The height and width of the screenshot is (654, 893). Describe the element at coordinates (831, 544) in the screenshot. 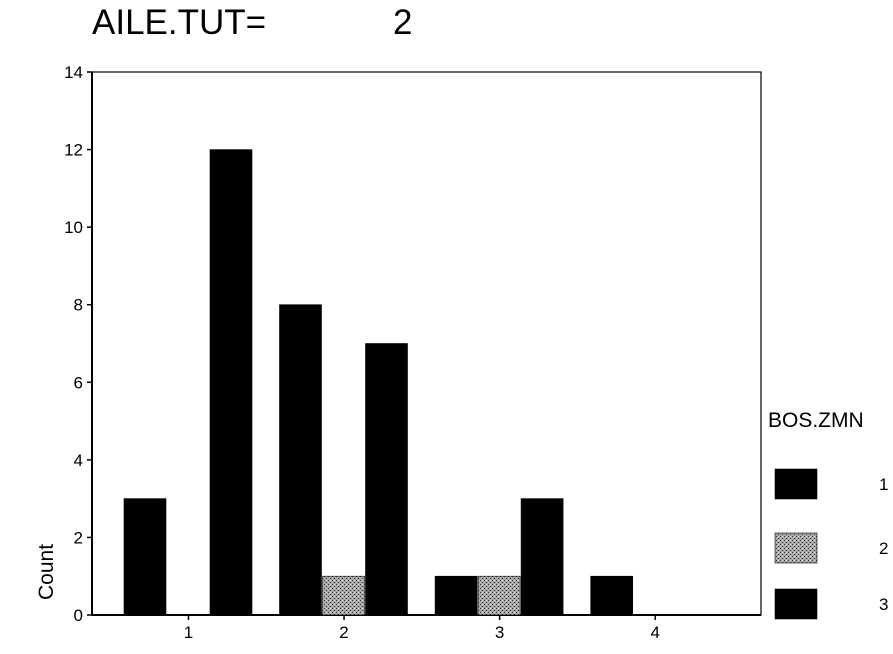

I see `legend: 1 2 3` at that location.